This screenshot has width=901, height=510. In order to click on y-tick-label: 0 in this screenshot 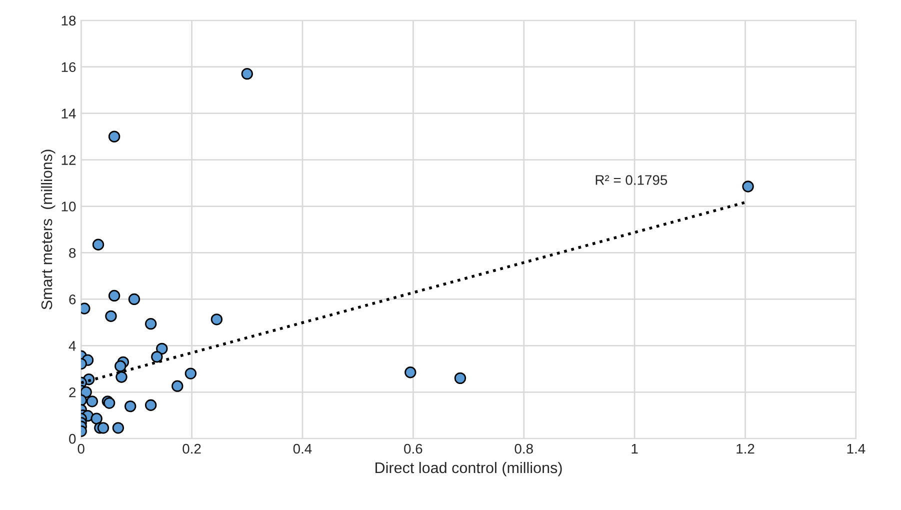, I will do `click(72, 439)`.